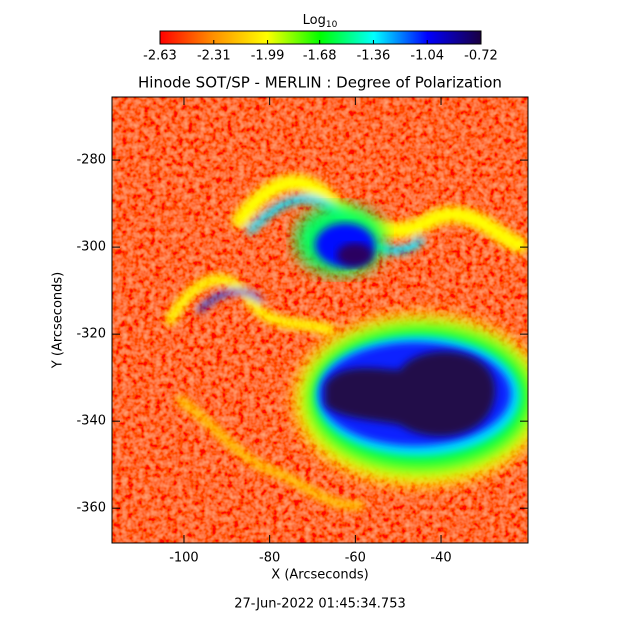 This screenshot has height=640, width=640. I want to click on colorbar-tick-label: -1.99, so click(268, 56).